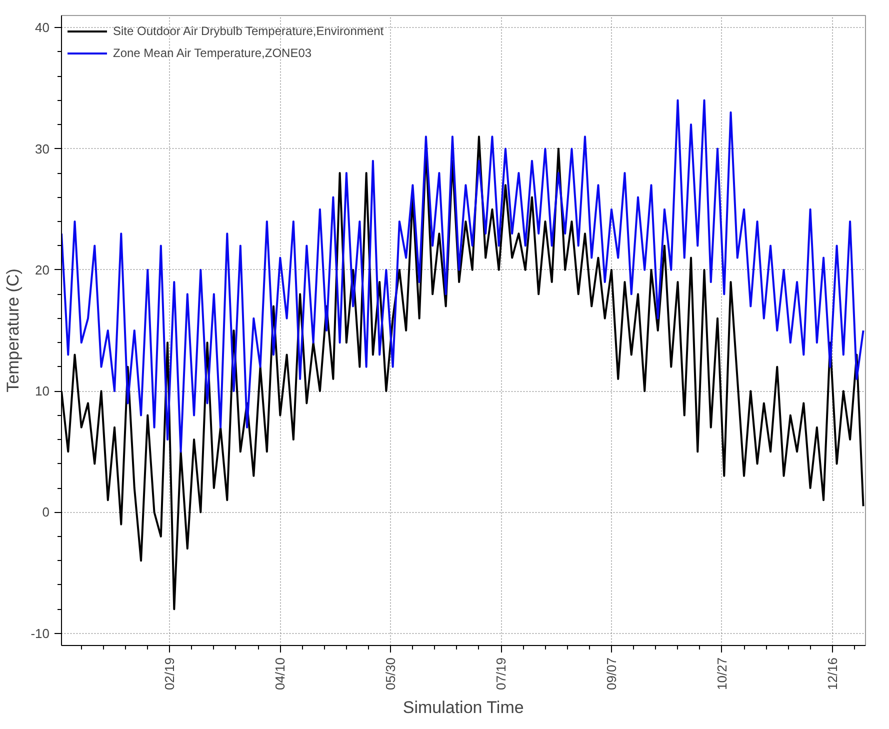 This screenshot has height=729, width=889. Describe the element at coordinates (46, 512) in the screenshot. I see `y-tick-label: 0` at that location.